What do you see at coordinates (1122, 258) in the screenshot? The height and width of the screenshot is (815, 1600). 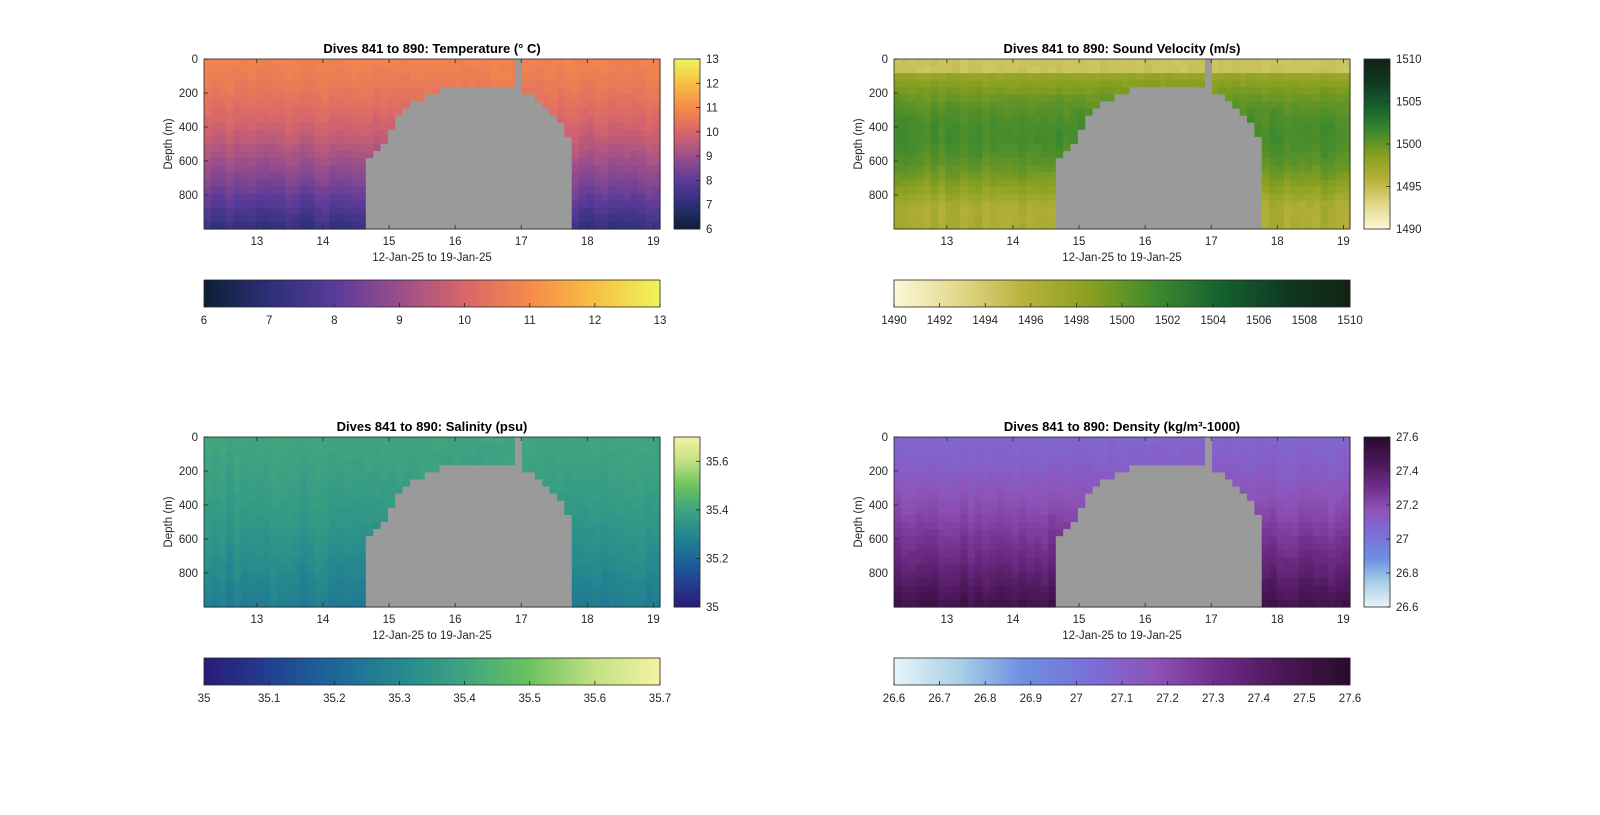 I see `x-axis-label: 12-Jan-25 to 19-Jan-25` at bounding box center [1122, 258].